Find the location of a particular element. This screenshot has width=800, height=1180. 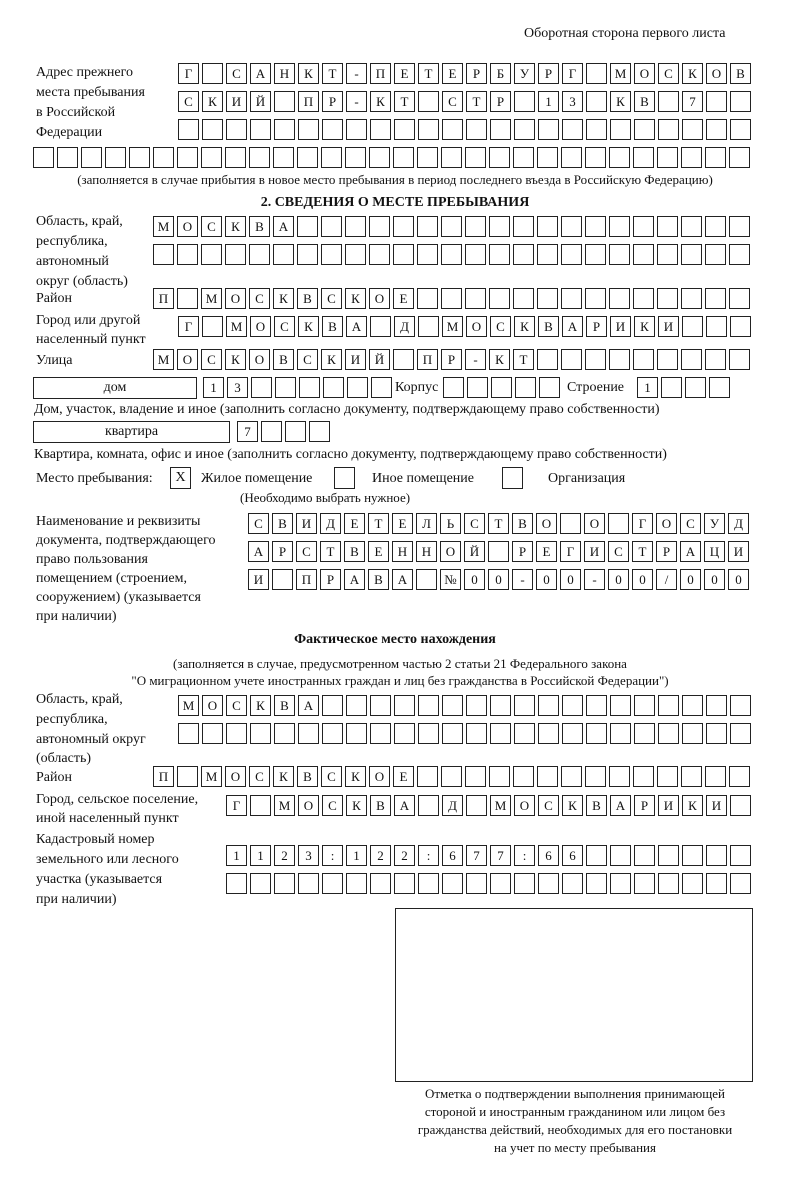

char-cell: Т is located at coordinates (330, 551).